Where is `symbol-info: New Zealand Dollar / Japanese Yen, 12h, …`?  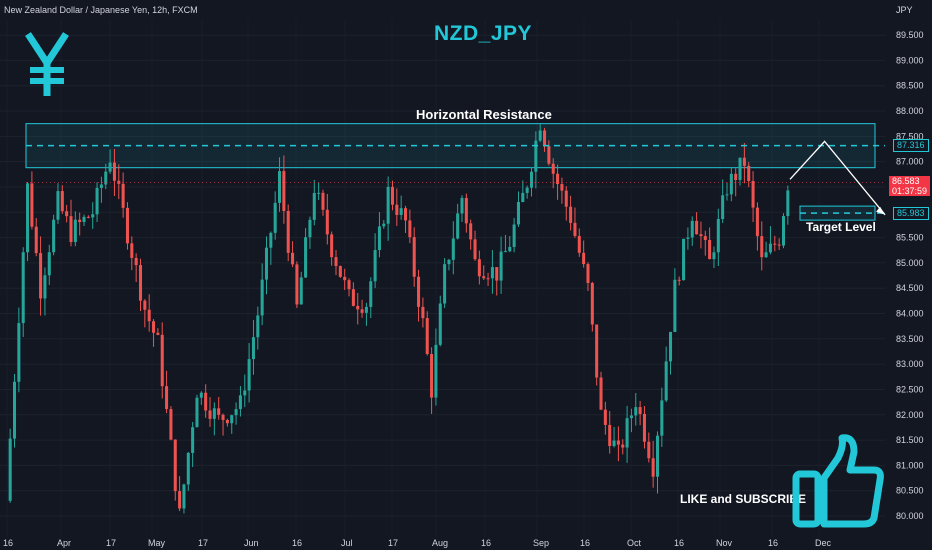
symbol-info: New Zealand Dollar / Japanese Yen, 12h, … is located at coordinates (101, 10).